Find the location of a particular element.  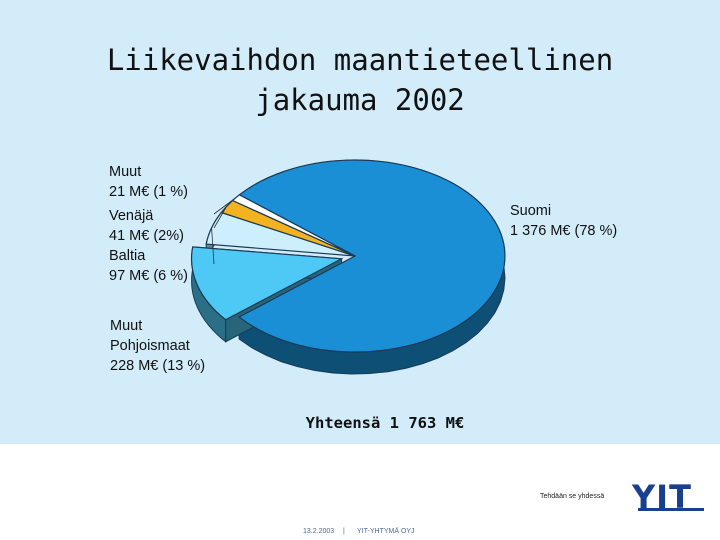

slice-label-venaja: Venäjä 41 M€ (2%) is located at coordinates (146, 226).